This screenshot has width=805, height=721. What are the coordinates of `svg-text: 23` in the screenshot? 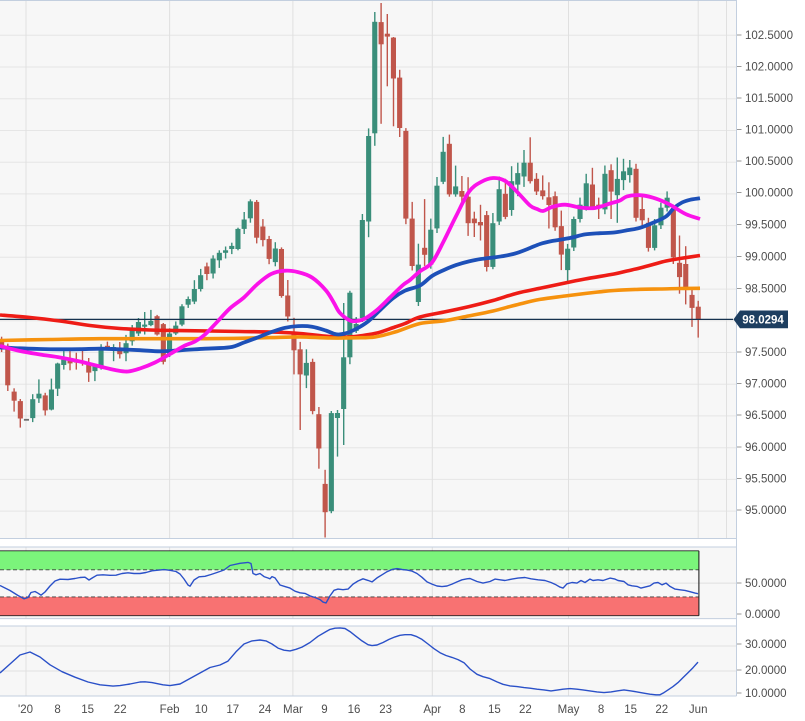 It's located at (385, 710).